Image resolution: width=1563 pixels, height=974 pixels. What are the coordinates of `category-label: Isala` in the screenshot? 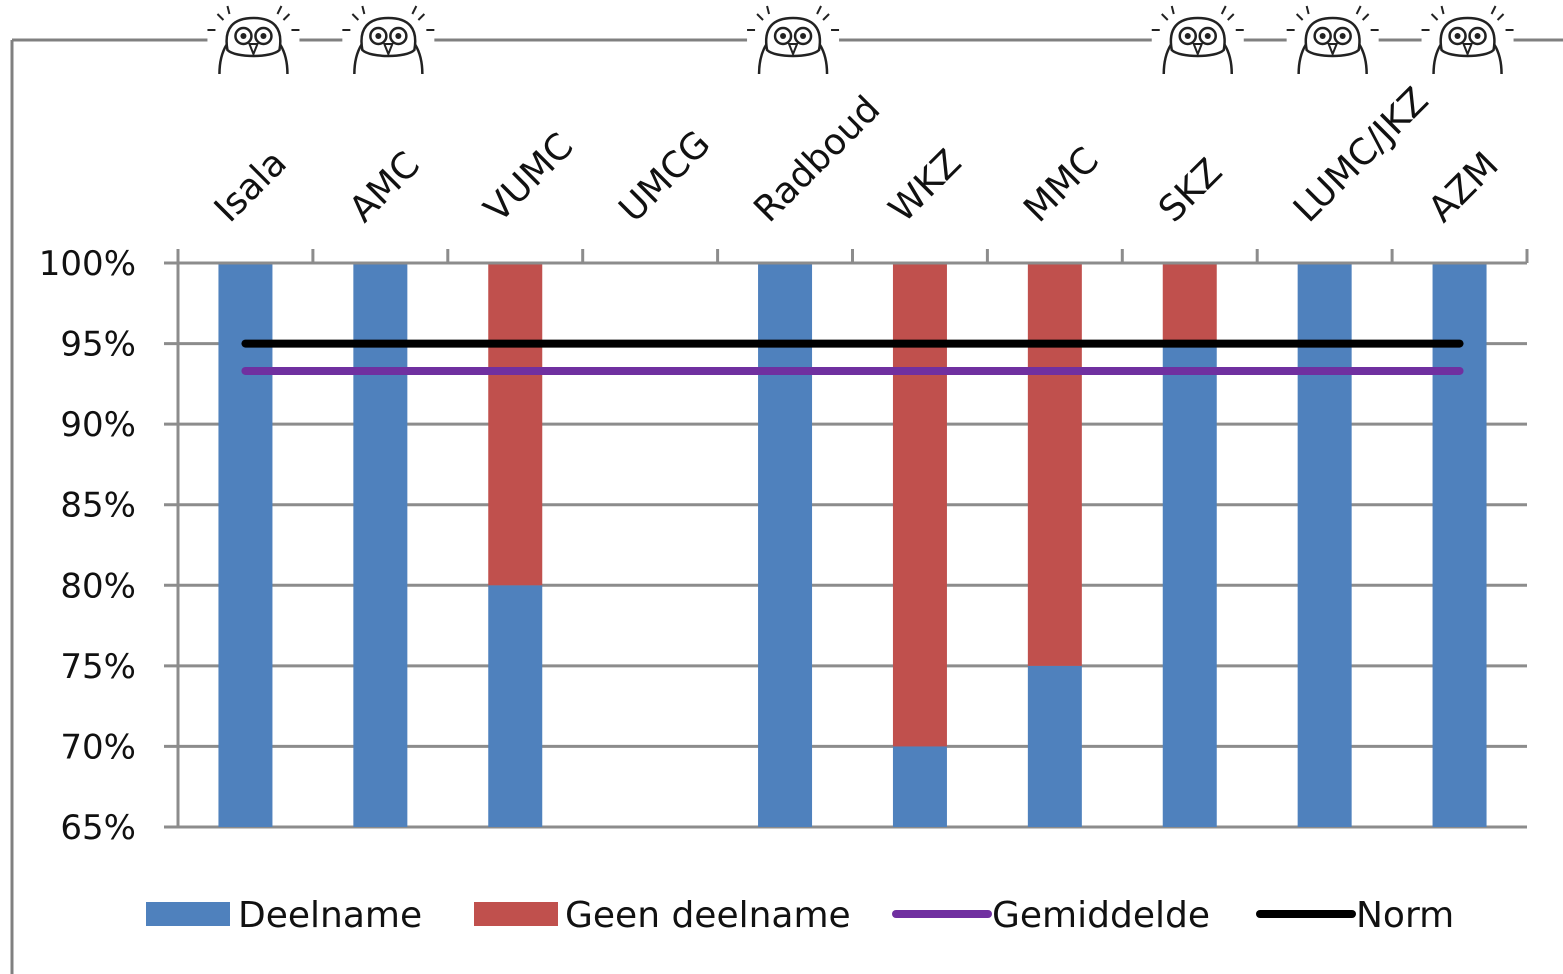 It's located at (251, 186).